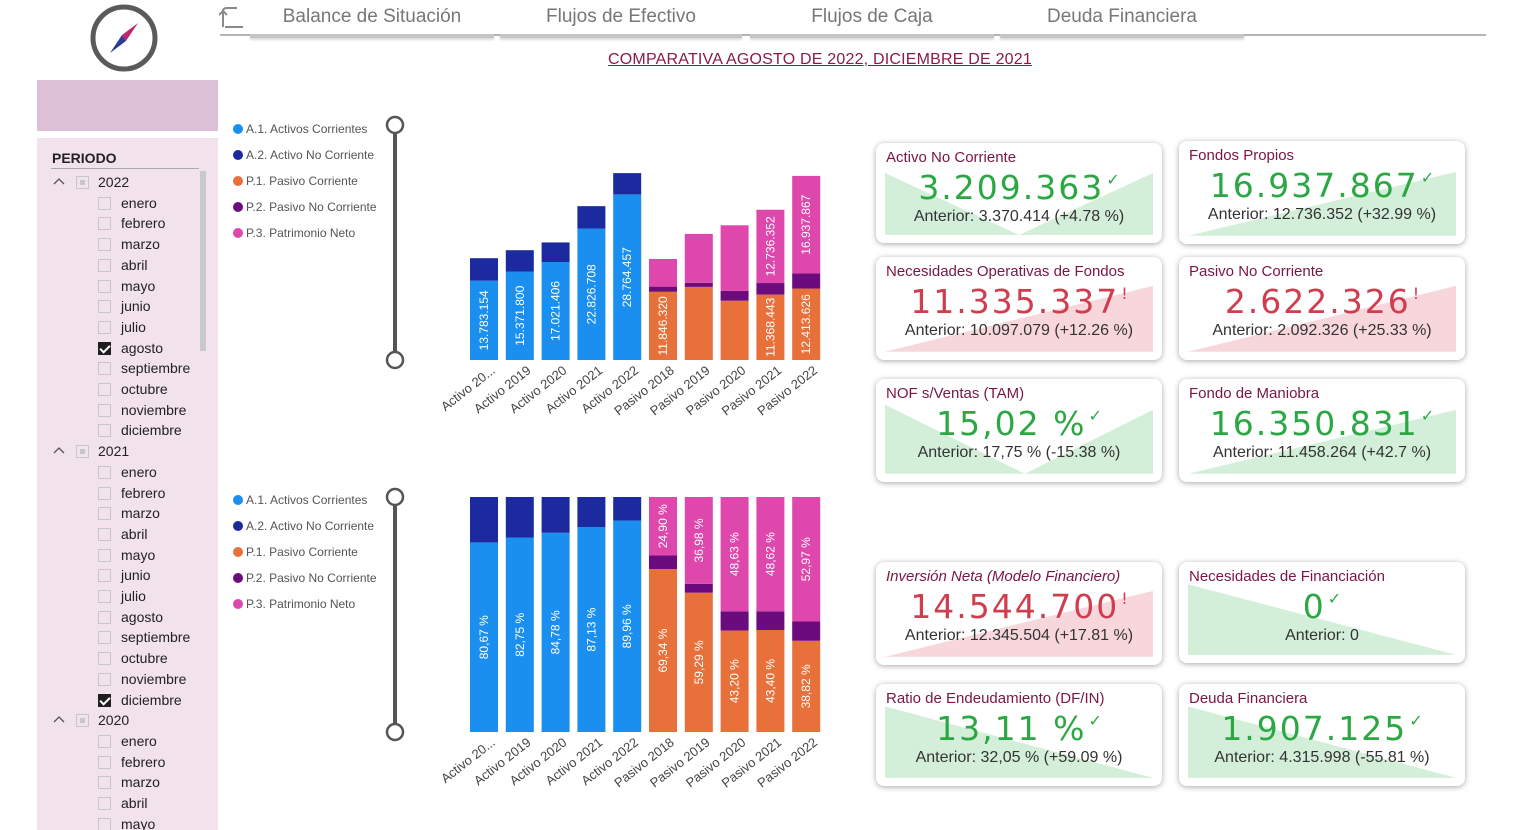 This screenshot has height=830, width=1520. Describe the element at coordinates (621, 22) in the screenshot. I see `tab-flujos-efectivo: Flujos de Efectivo` at that location.